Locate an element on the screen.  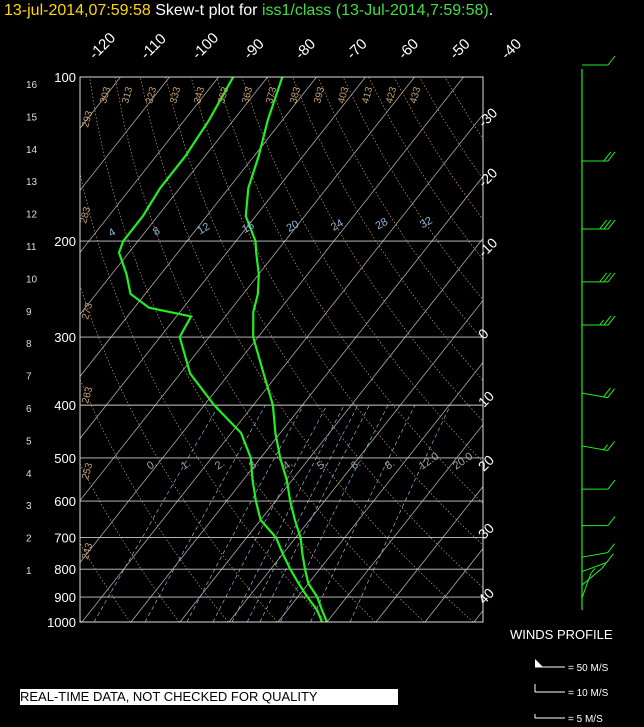
top-temperature-label: -80 is located at coordinates (305, 48).